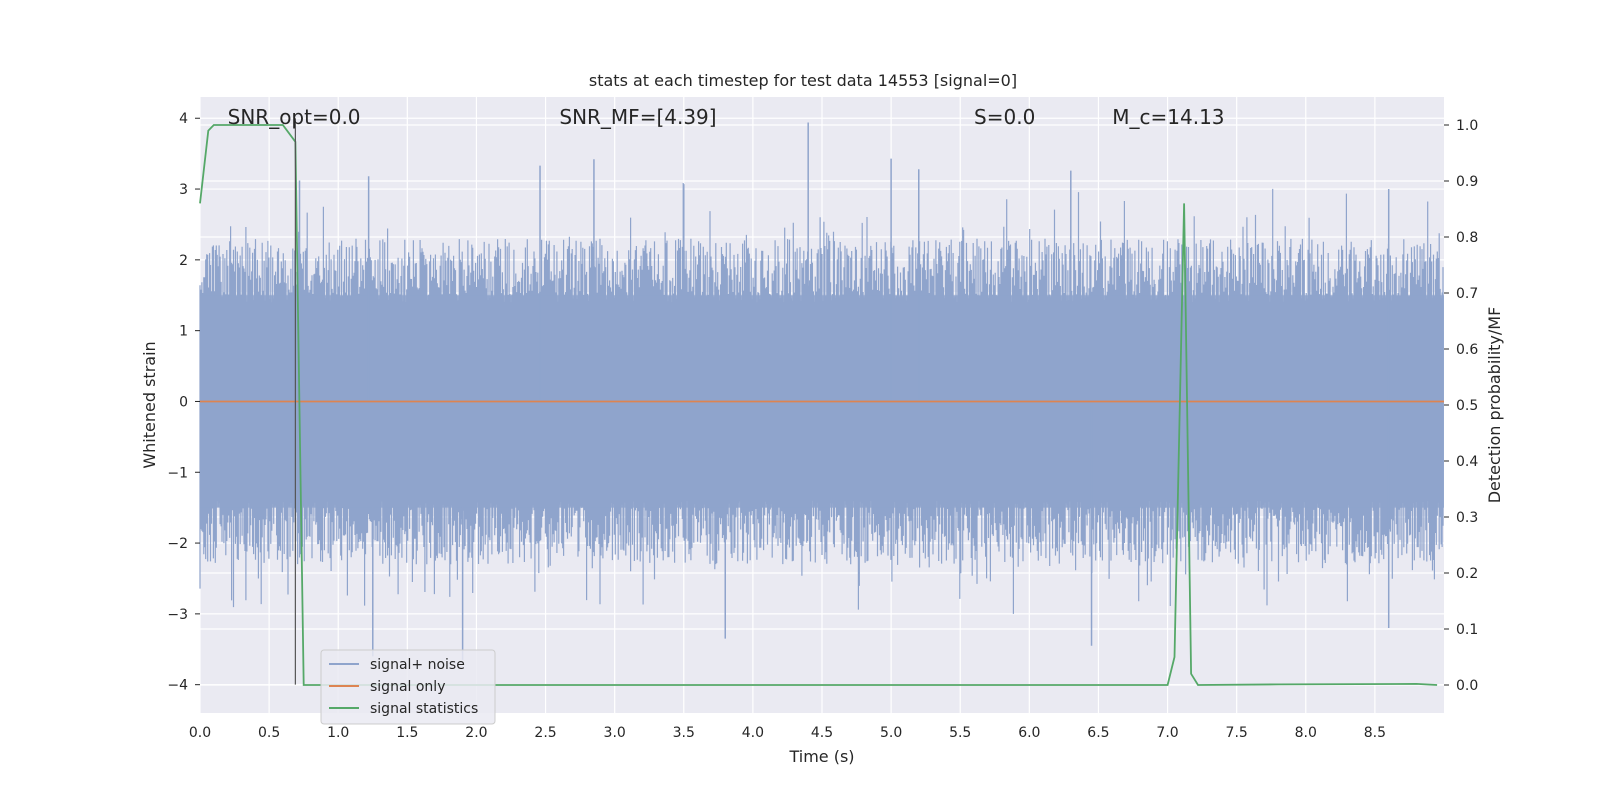 The width and height of the screenshot is (1600, 804). What do you see at coordinates (891, 733) in the screenshot?
I see `x-tick-label: 5.0` at bounding box center [891, 733].